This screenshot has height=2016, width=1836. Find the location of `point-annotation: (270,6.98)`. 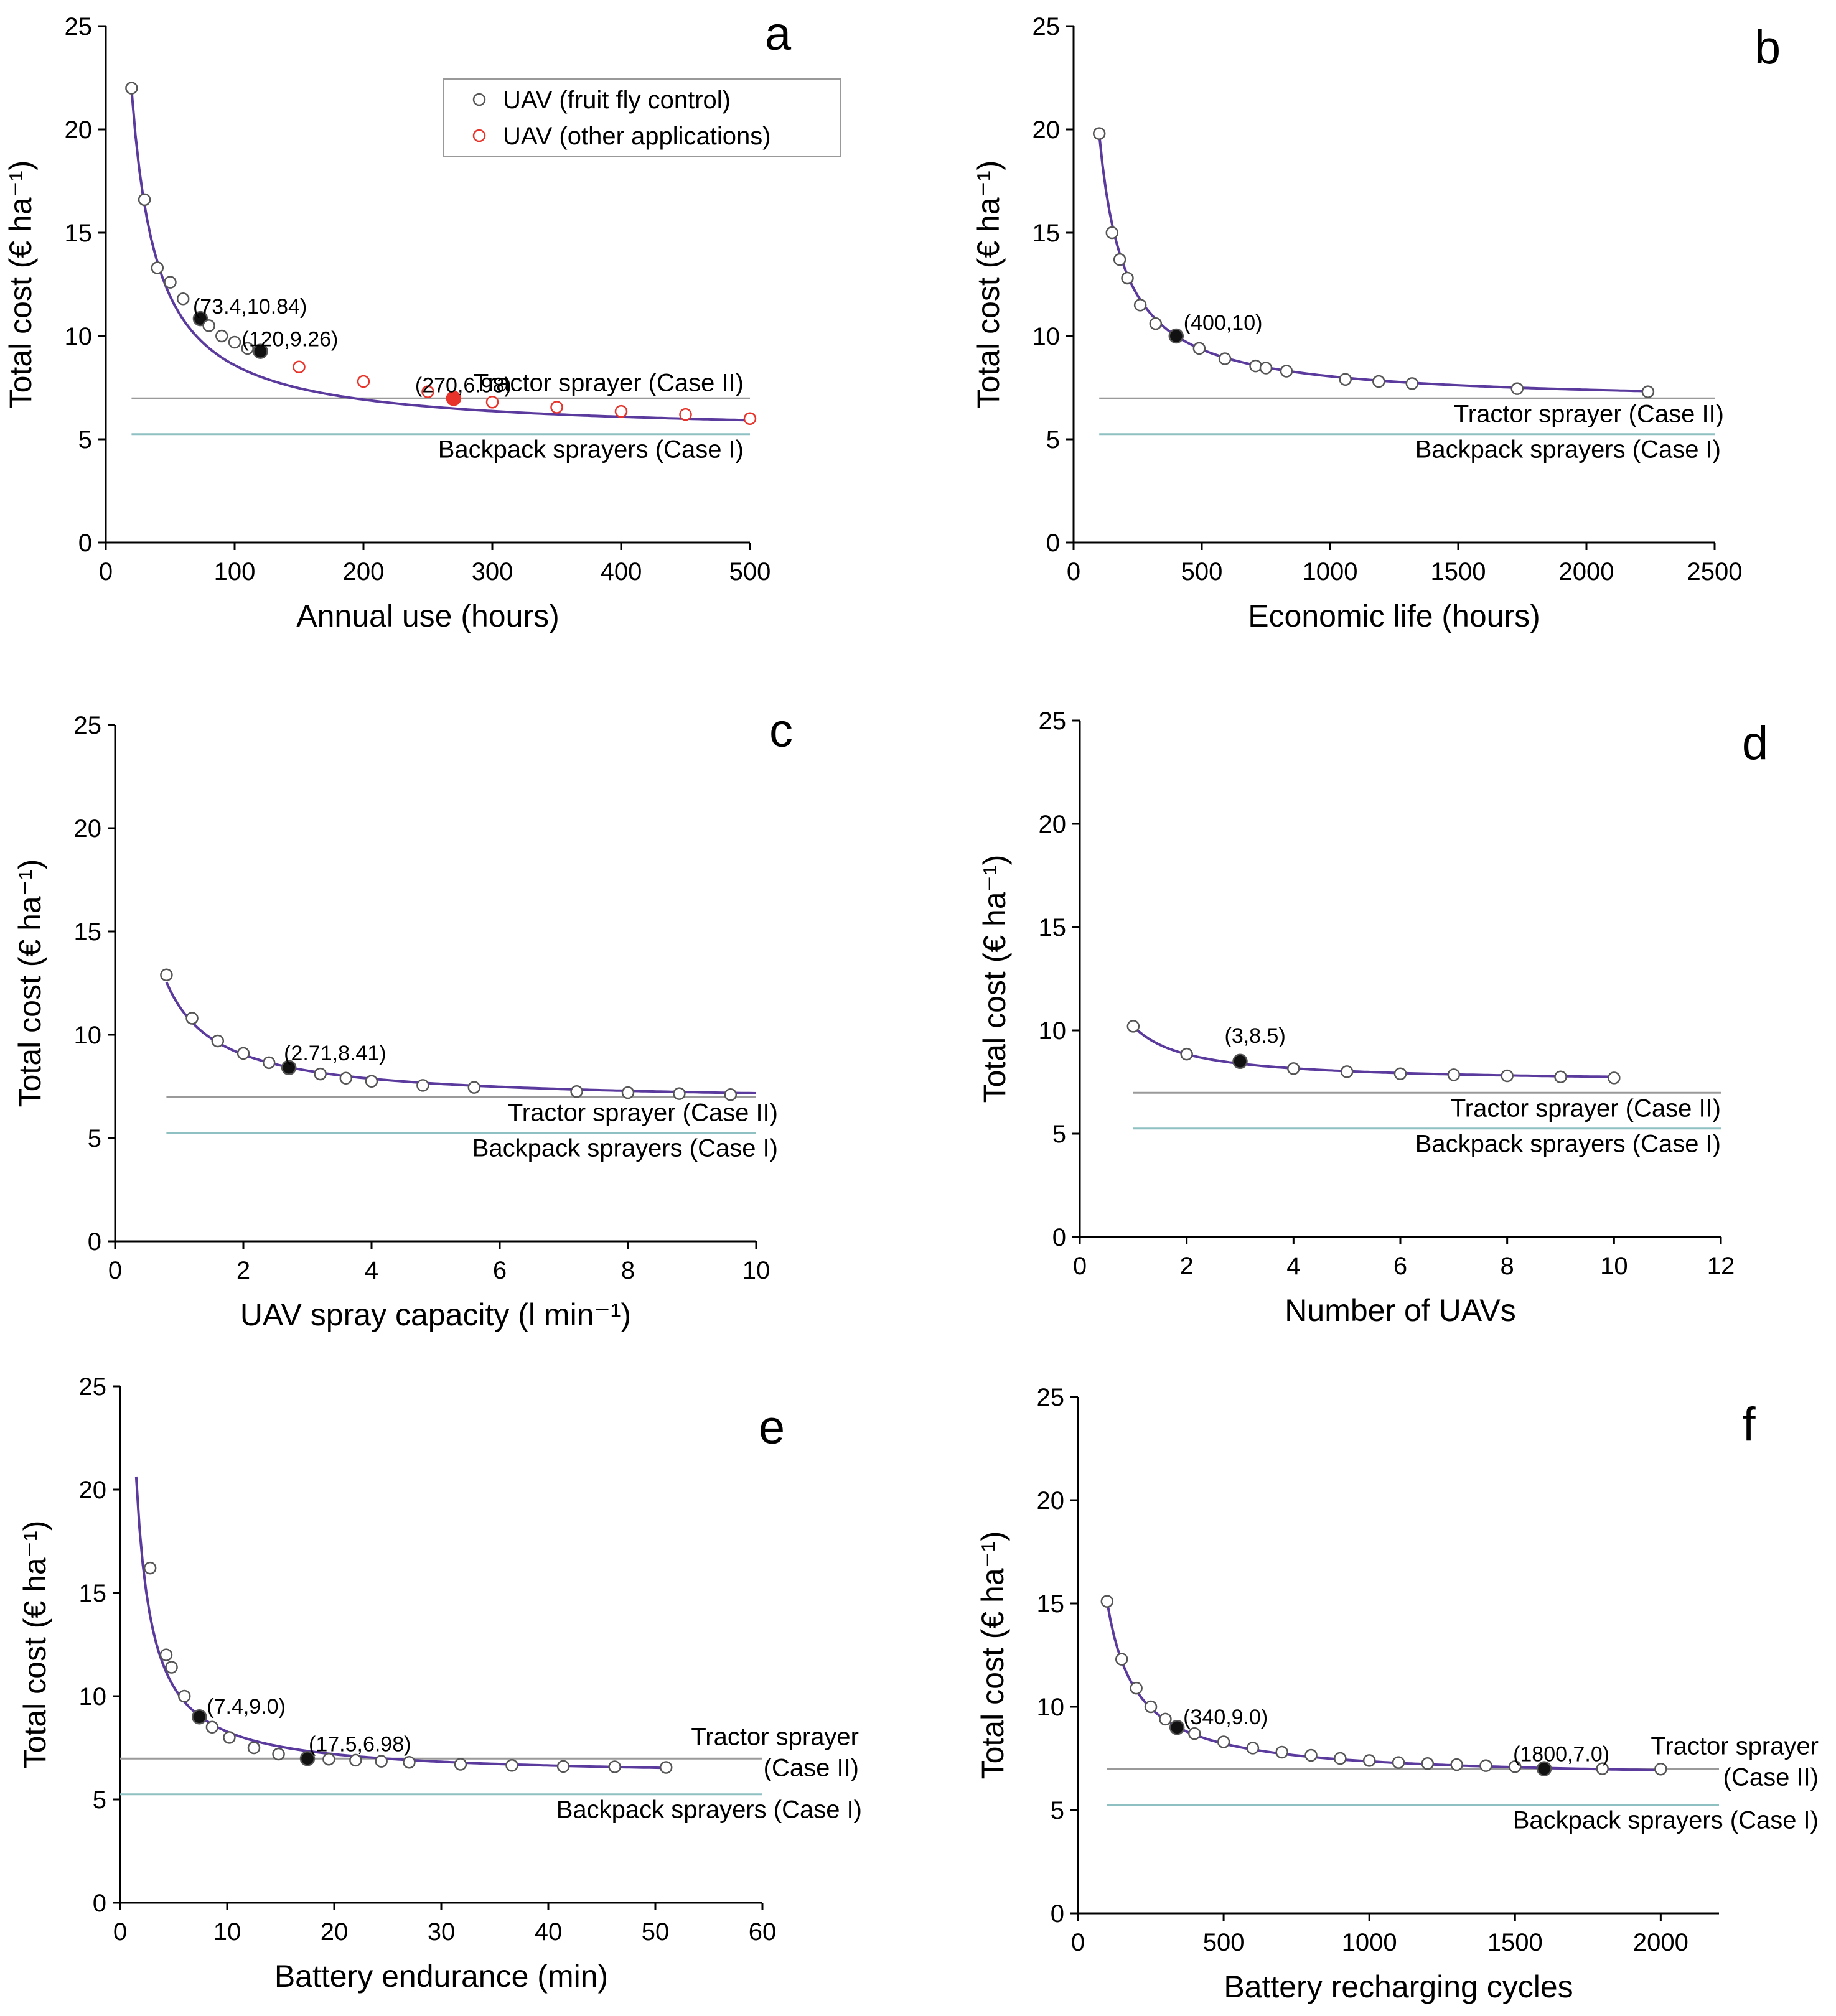

point-annotation: (270,6.98) is located at coordinates (463, 385).